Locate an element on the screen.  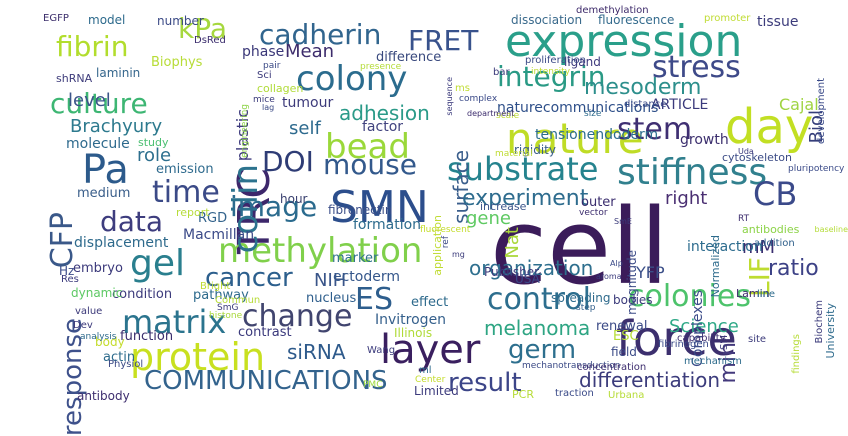
word-addition: addition is located at coordinates (774, 243).